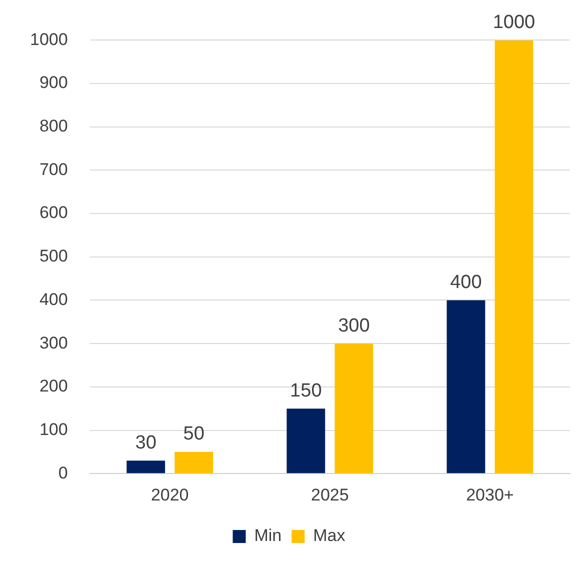 The width and height of the screenshot is (582, 563). Describe the element at coordinates (268, 536) in the screenshot. I see `legend-label: Min` at that location.